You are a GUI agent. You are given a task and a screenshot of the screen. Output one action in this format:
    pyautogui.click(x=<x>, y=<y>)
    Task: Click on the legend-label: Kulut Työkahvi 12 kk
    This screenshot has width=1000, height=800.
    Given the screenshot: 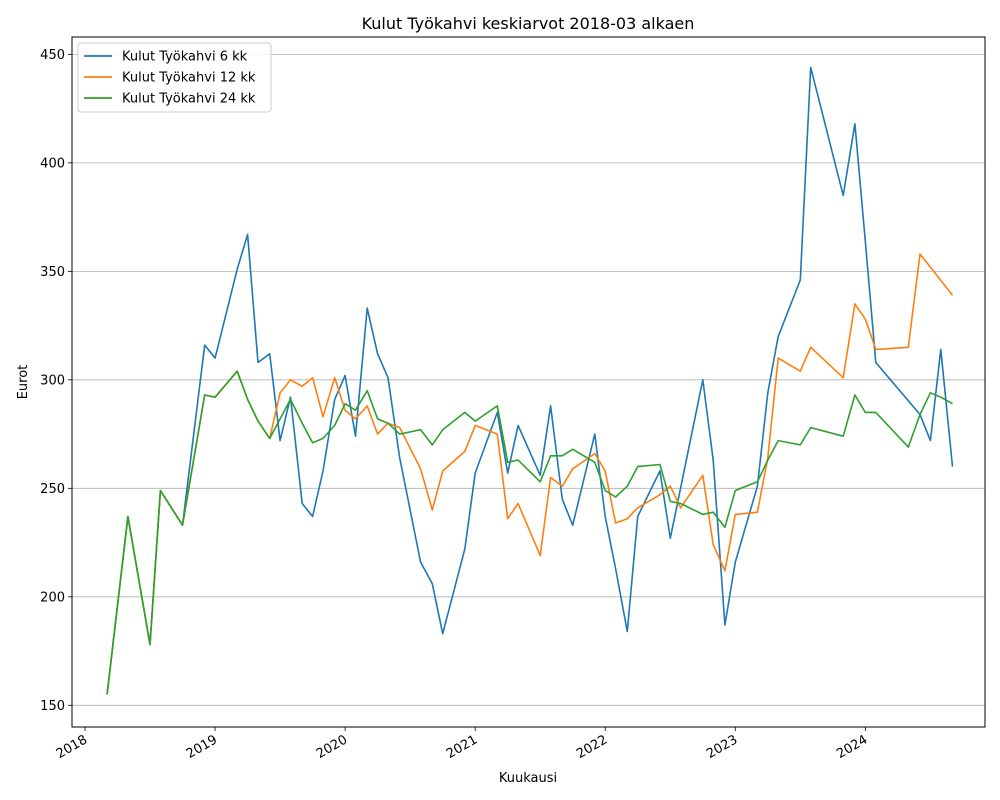 What is the action you would take?
    pyautogui.click(x=189, y=78)
    